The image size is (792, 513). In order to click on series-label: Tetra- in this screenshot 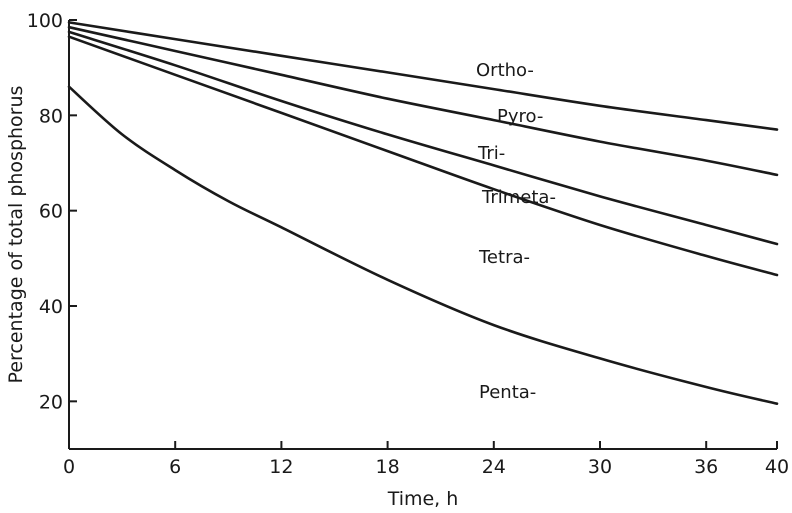, I will do `click(504, 257)`.